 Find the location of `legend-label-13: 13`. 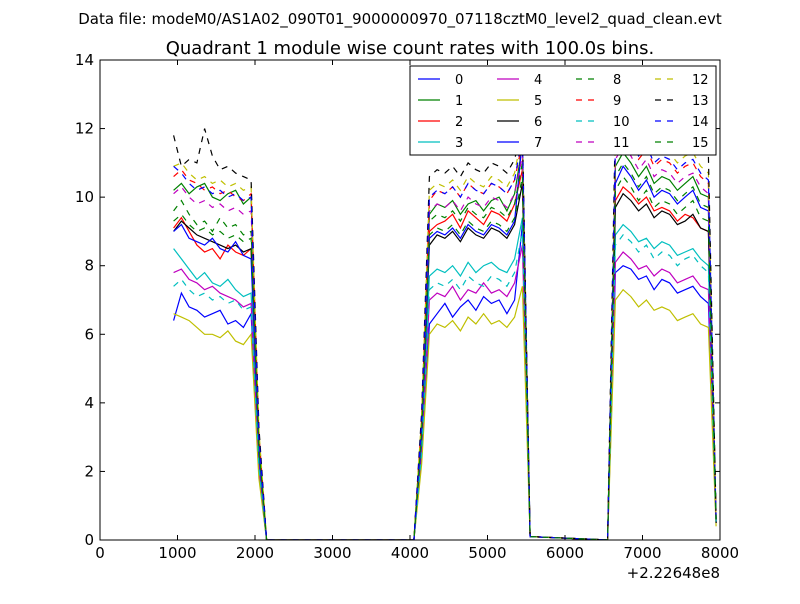

legend-label-13: 13 is located at coordinates (700, 101).